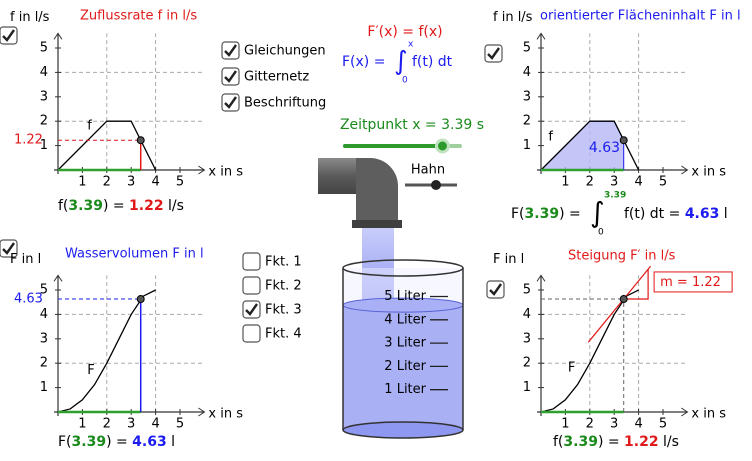 Image resolution: width=752 pixels, height=461 pixels. I want to click on formula-F: F(3.39) = 4.63 l, so click(116, 442).